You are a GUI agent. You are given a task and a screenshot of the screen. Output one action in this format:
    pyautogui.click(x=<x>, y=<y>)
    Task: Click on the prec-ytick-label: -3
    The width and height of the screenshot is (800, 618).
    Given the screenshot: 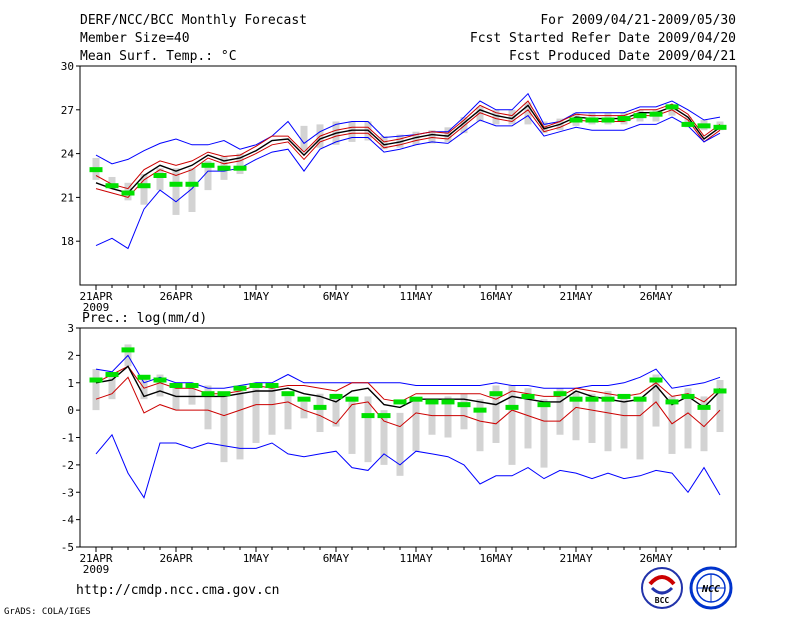 What is the action you would take?
    pyautogui.click(x=67, y=492)
    